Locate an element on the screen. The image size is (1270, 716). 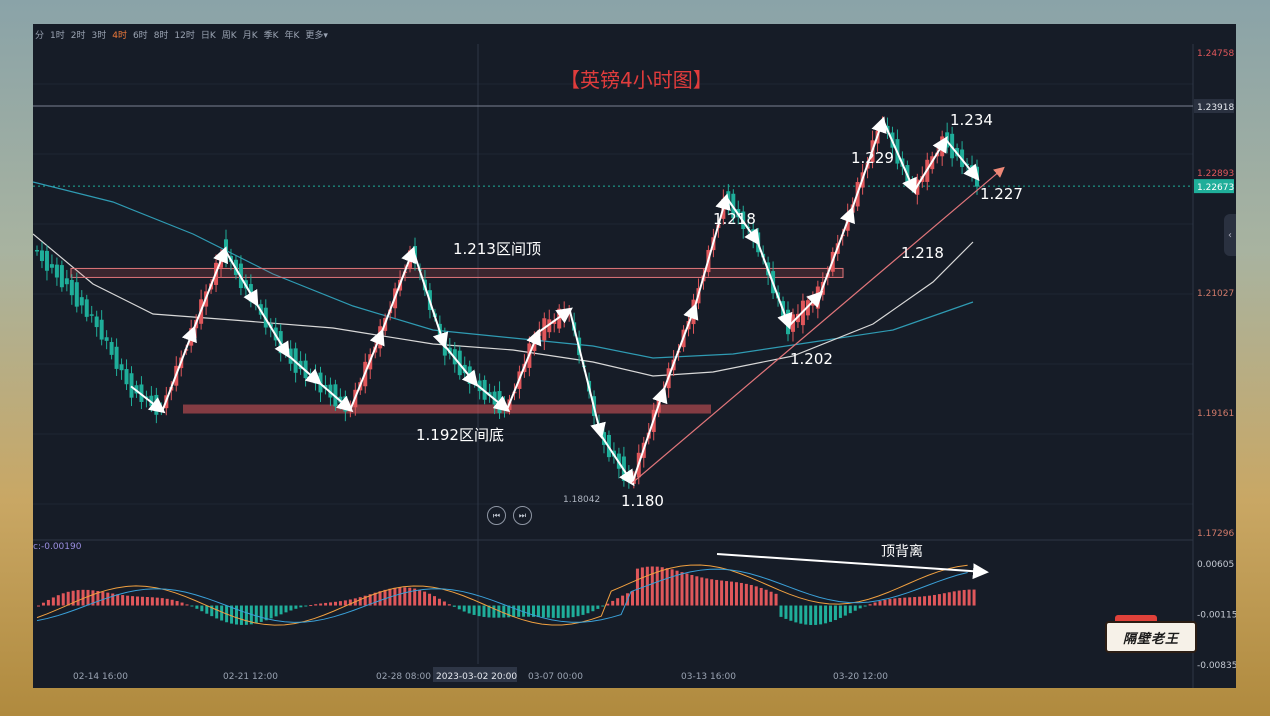
price-annotation: 1.229 is located at coordinates (872, 158).